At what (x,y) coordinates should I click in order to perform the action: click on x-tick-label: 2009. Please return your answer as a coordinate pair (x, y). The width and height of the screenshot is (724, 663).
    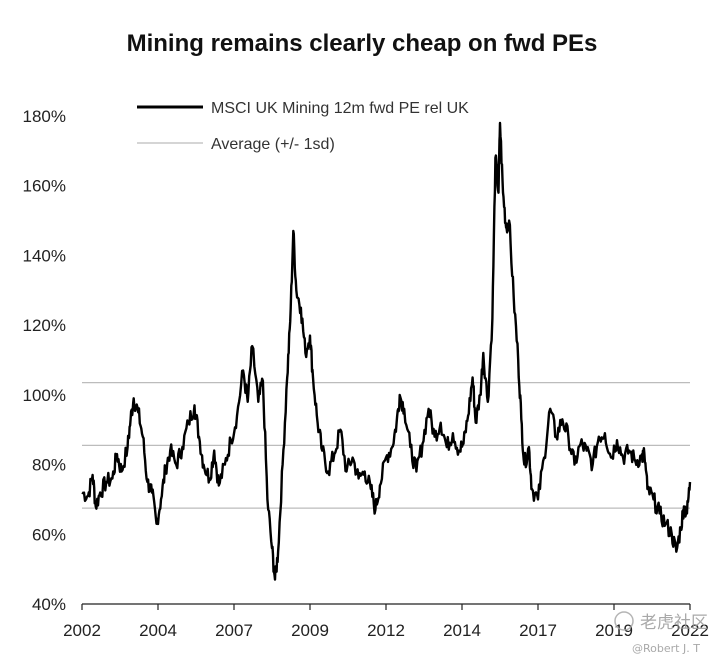
    Looking at the image, I should click on (310, 630).